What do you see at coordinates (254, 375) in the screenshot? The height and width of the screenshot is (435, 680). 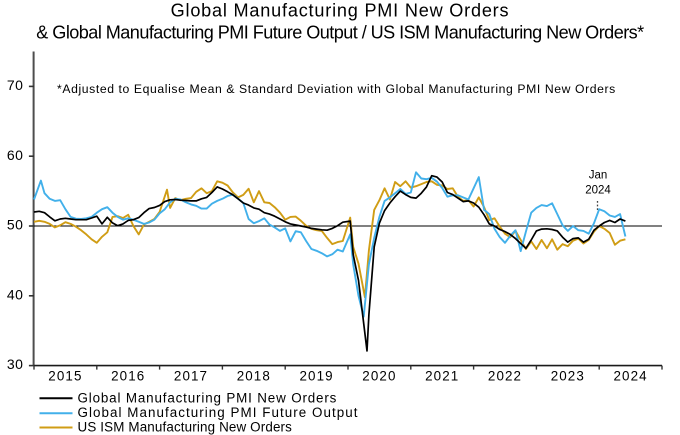 I see `svg-text: 2018` at bounding box center [254, 375].